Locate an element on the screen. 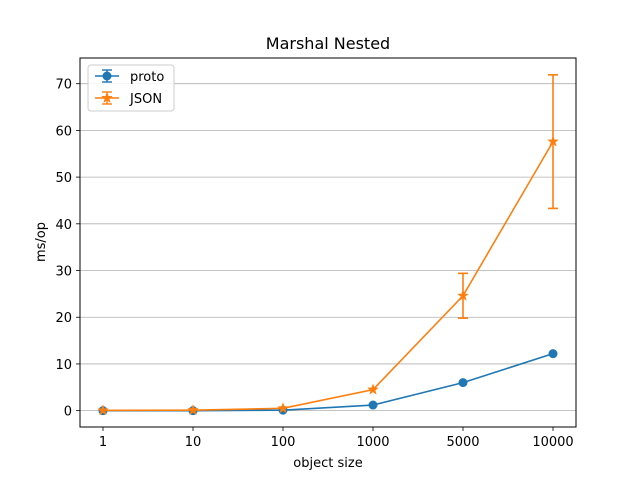 The width and height of the screenshot is (640, 480). legend-item-json: JSON is located at coordinates (128, 99).